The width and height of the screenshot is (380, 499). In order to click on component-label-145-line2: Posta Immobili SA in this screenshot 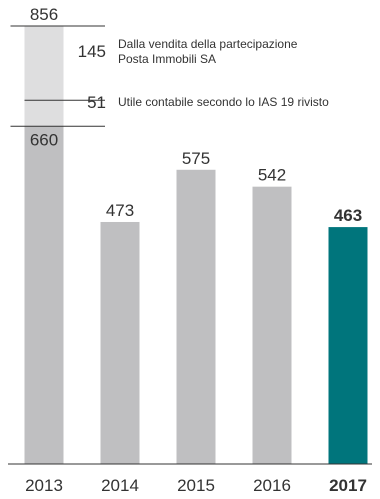, I will do `click(167, 59)`.